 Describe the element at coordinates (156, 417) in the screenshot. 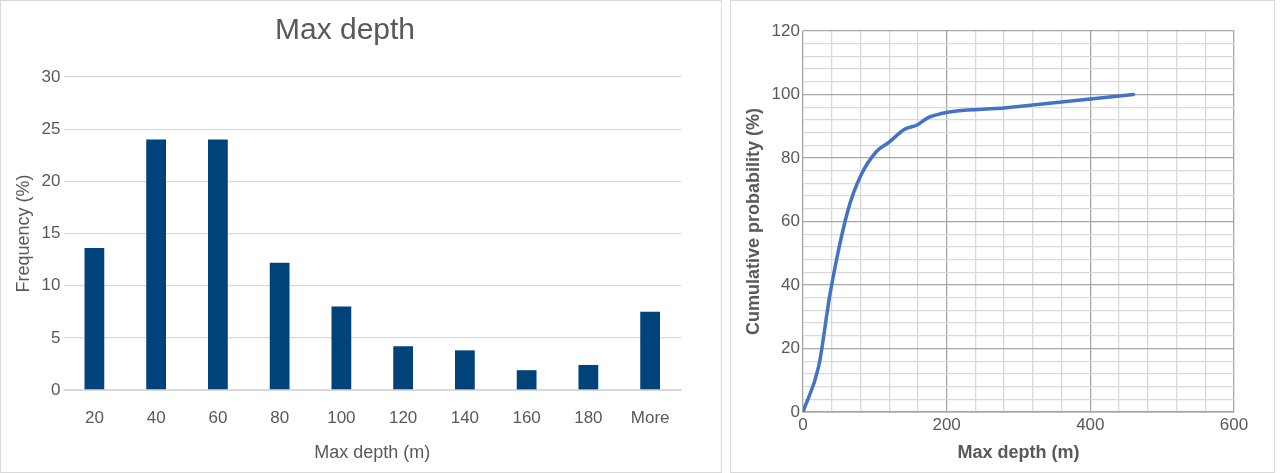

I see `x-tick-label: 40` at that location.